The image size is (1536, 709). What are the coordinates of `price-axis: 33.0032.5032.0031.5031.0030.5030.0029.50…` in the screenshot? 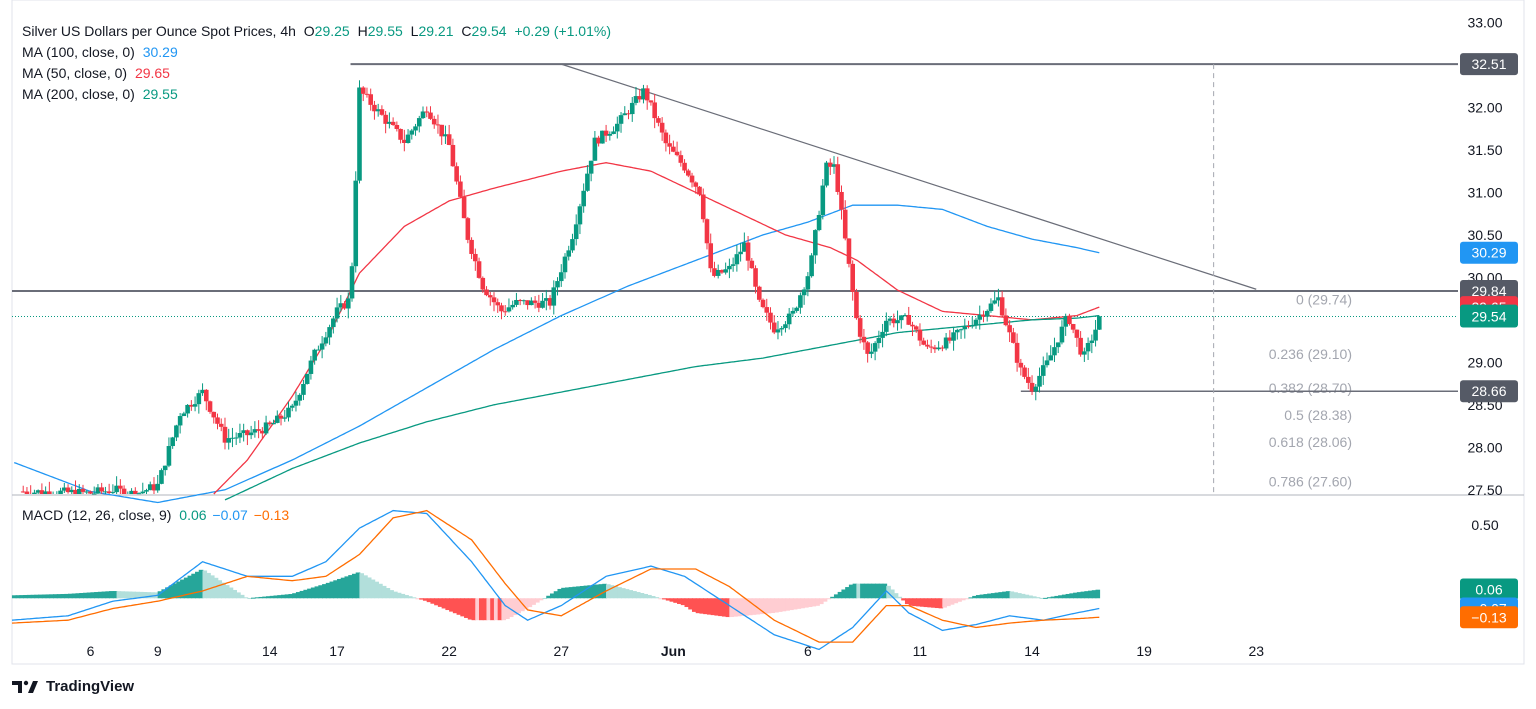 It's located at (1489, 321).